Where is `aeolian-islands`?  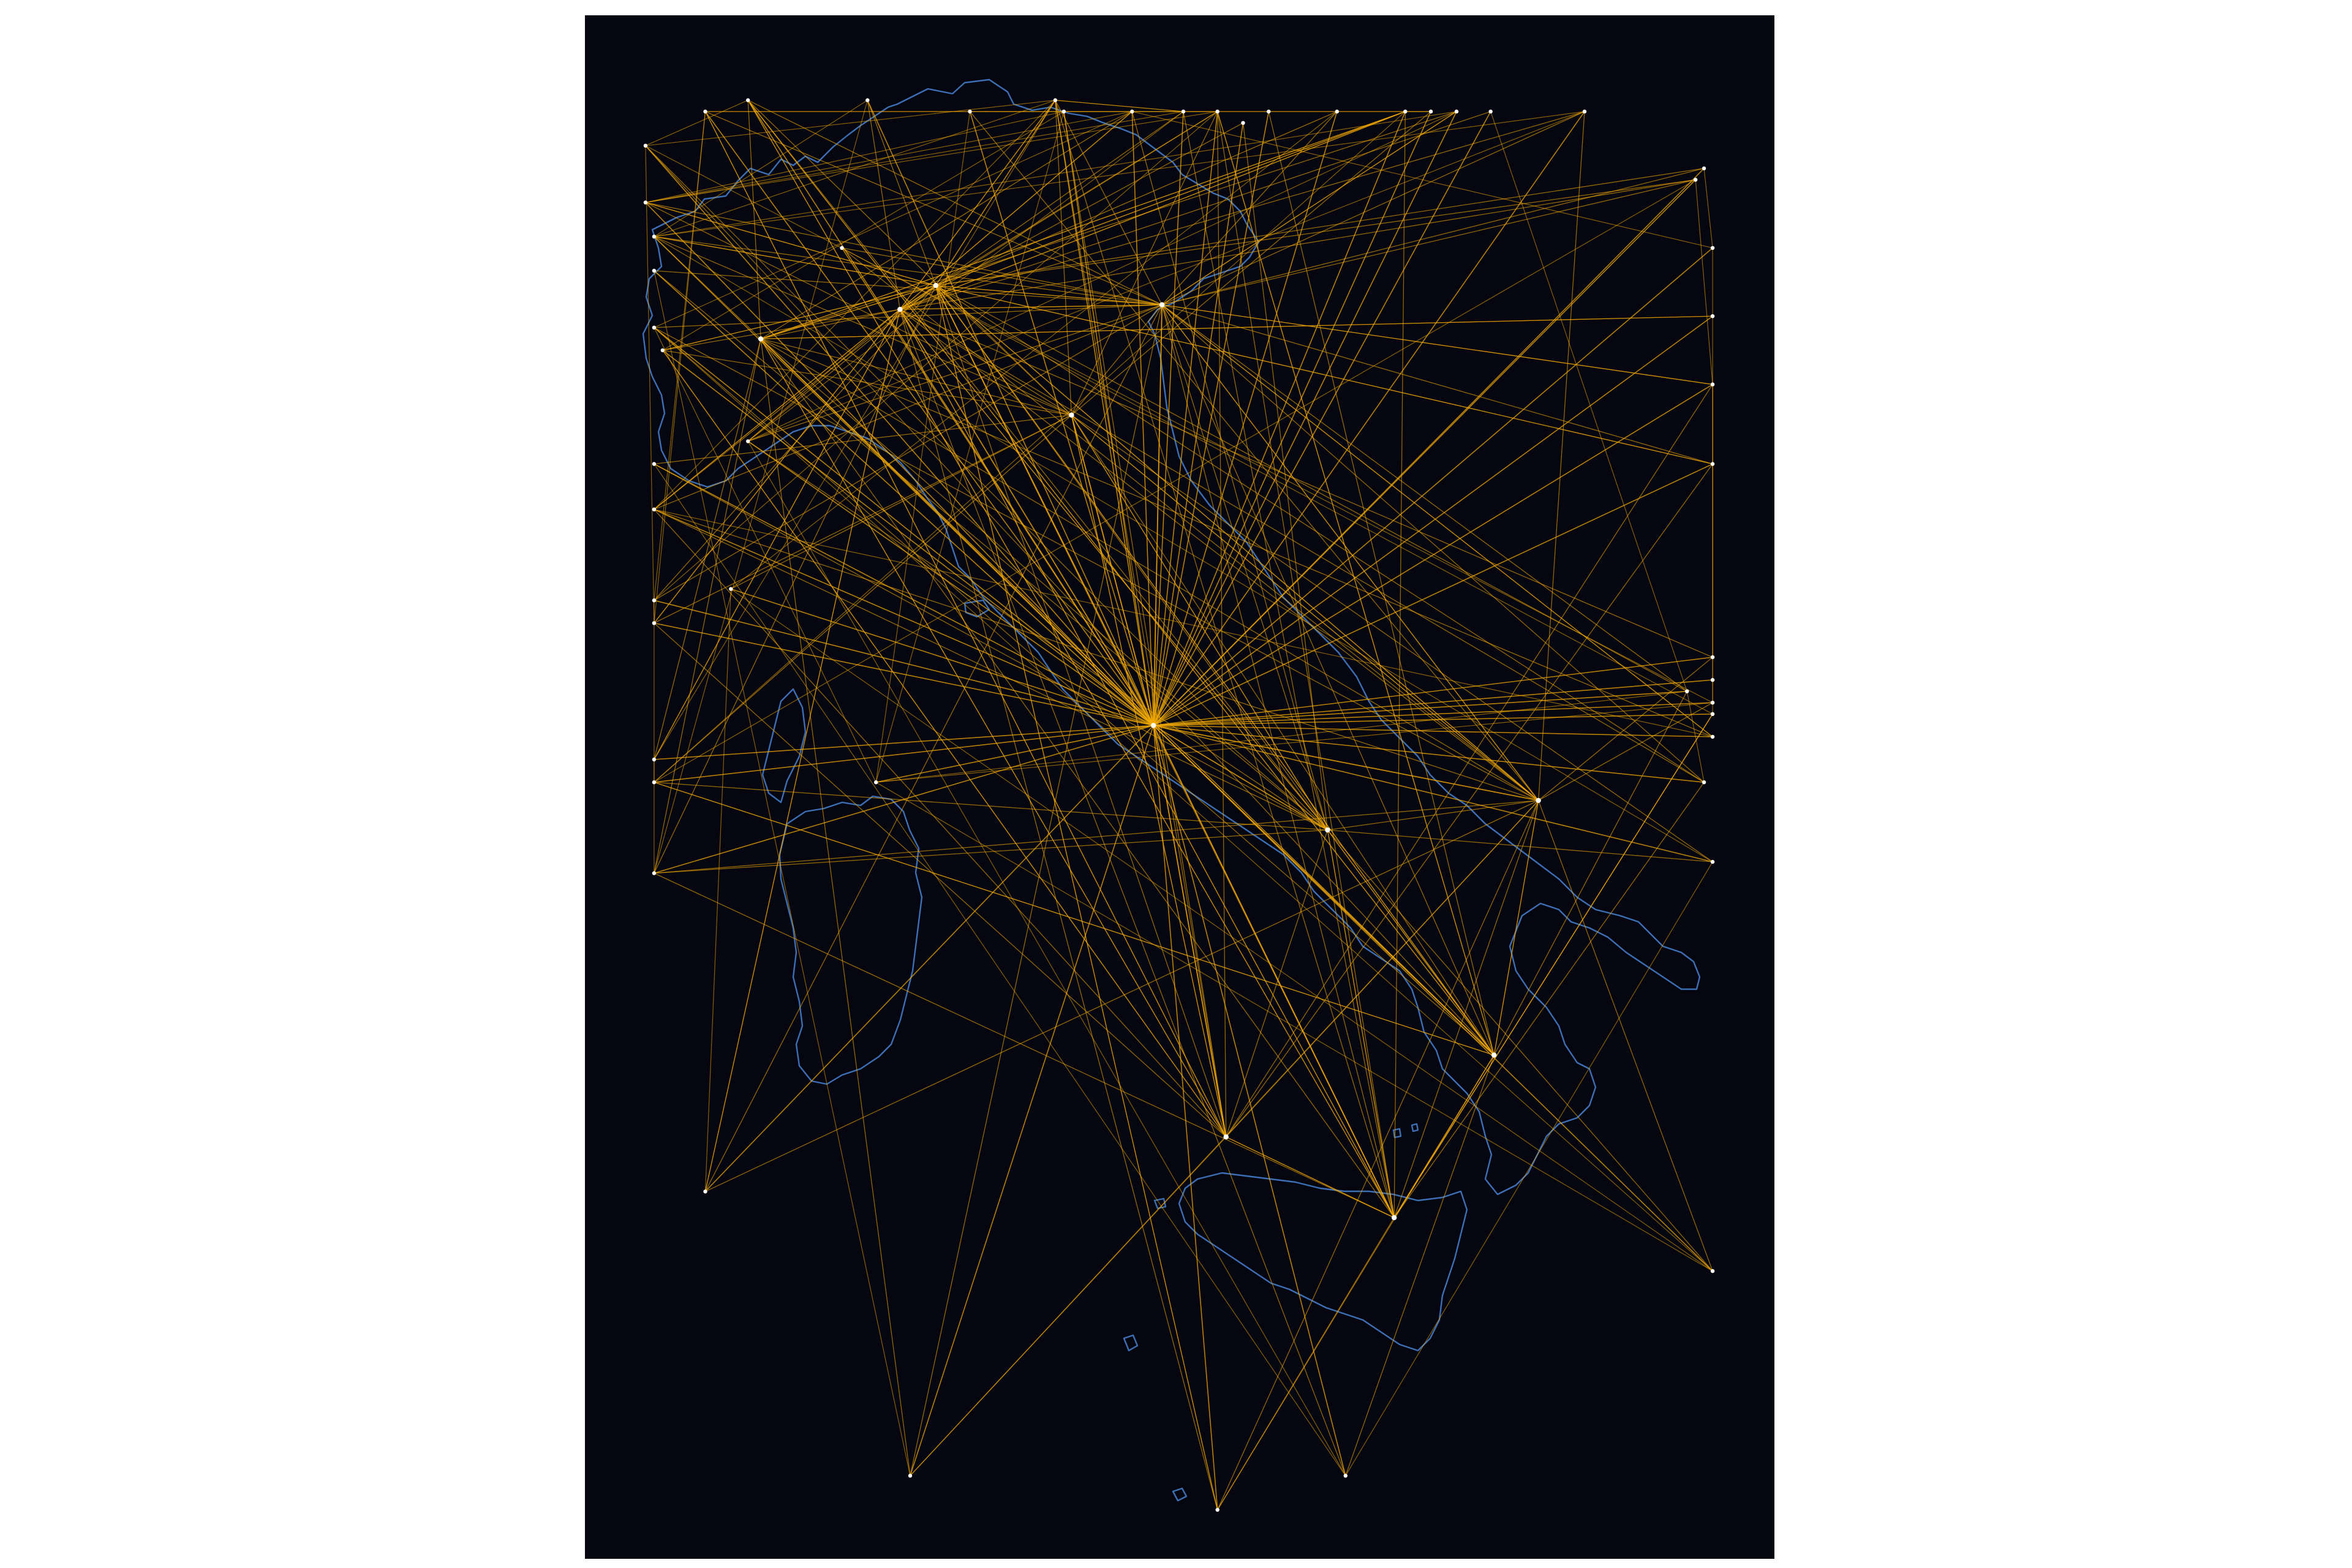 aeolian-islands is located at coordinates (1405, 1131).